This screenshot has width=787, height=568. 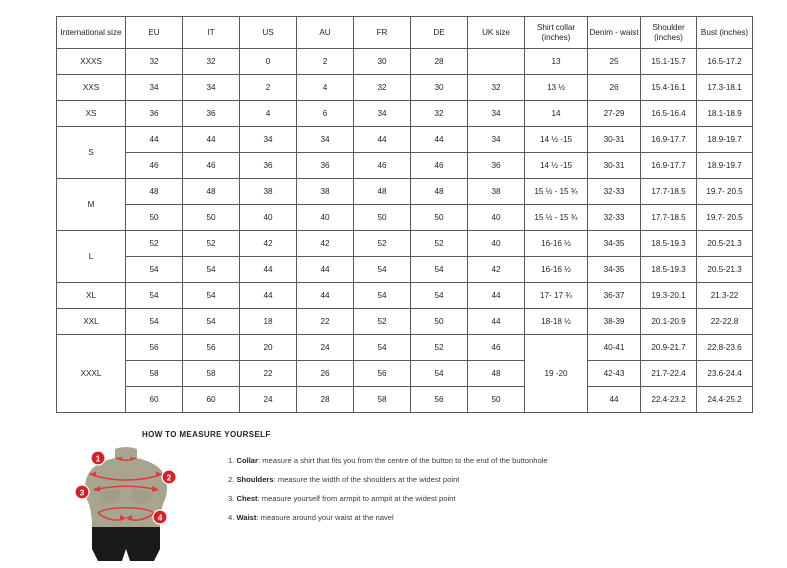 I want to click on cell-de: 44, so click(x=439, y=139).